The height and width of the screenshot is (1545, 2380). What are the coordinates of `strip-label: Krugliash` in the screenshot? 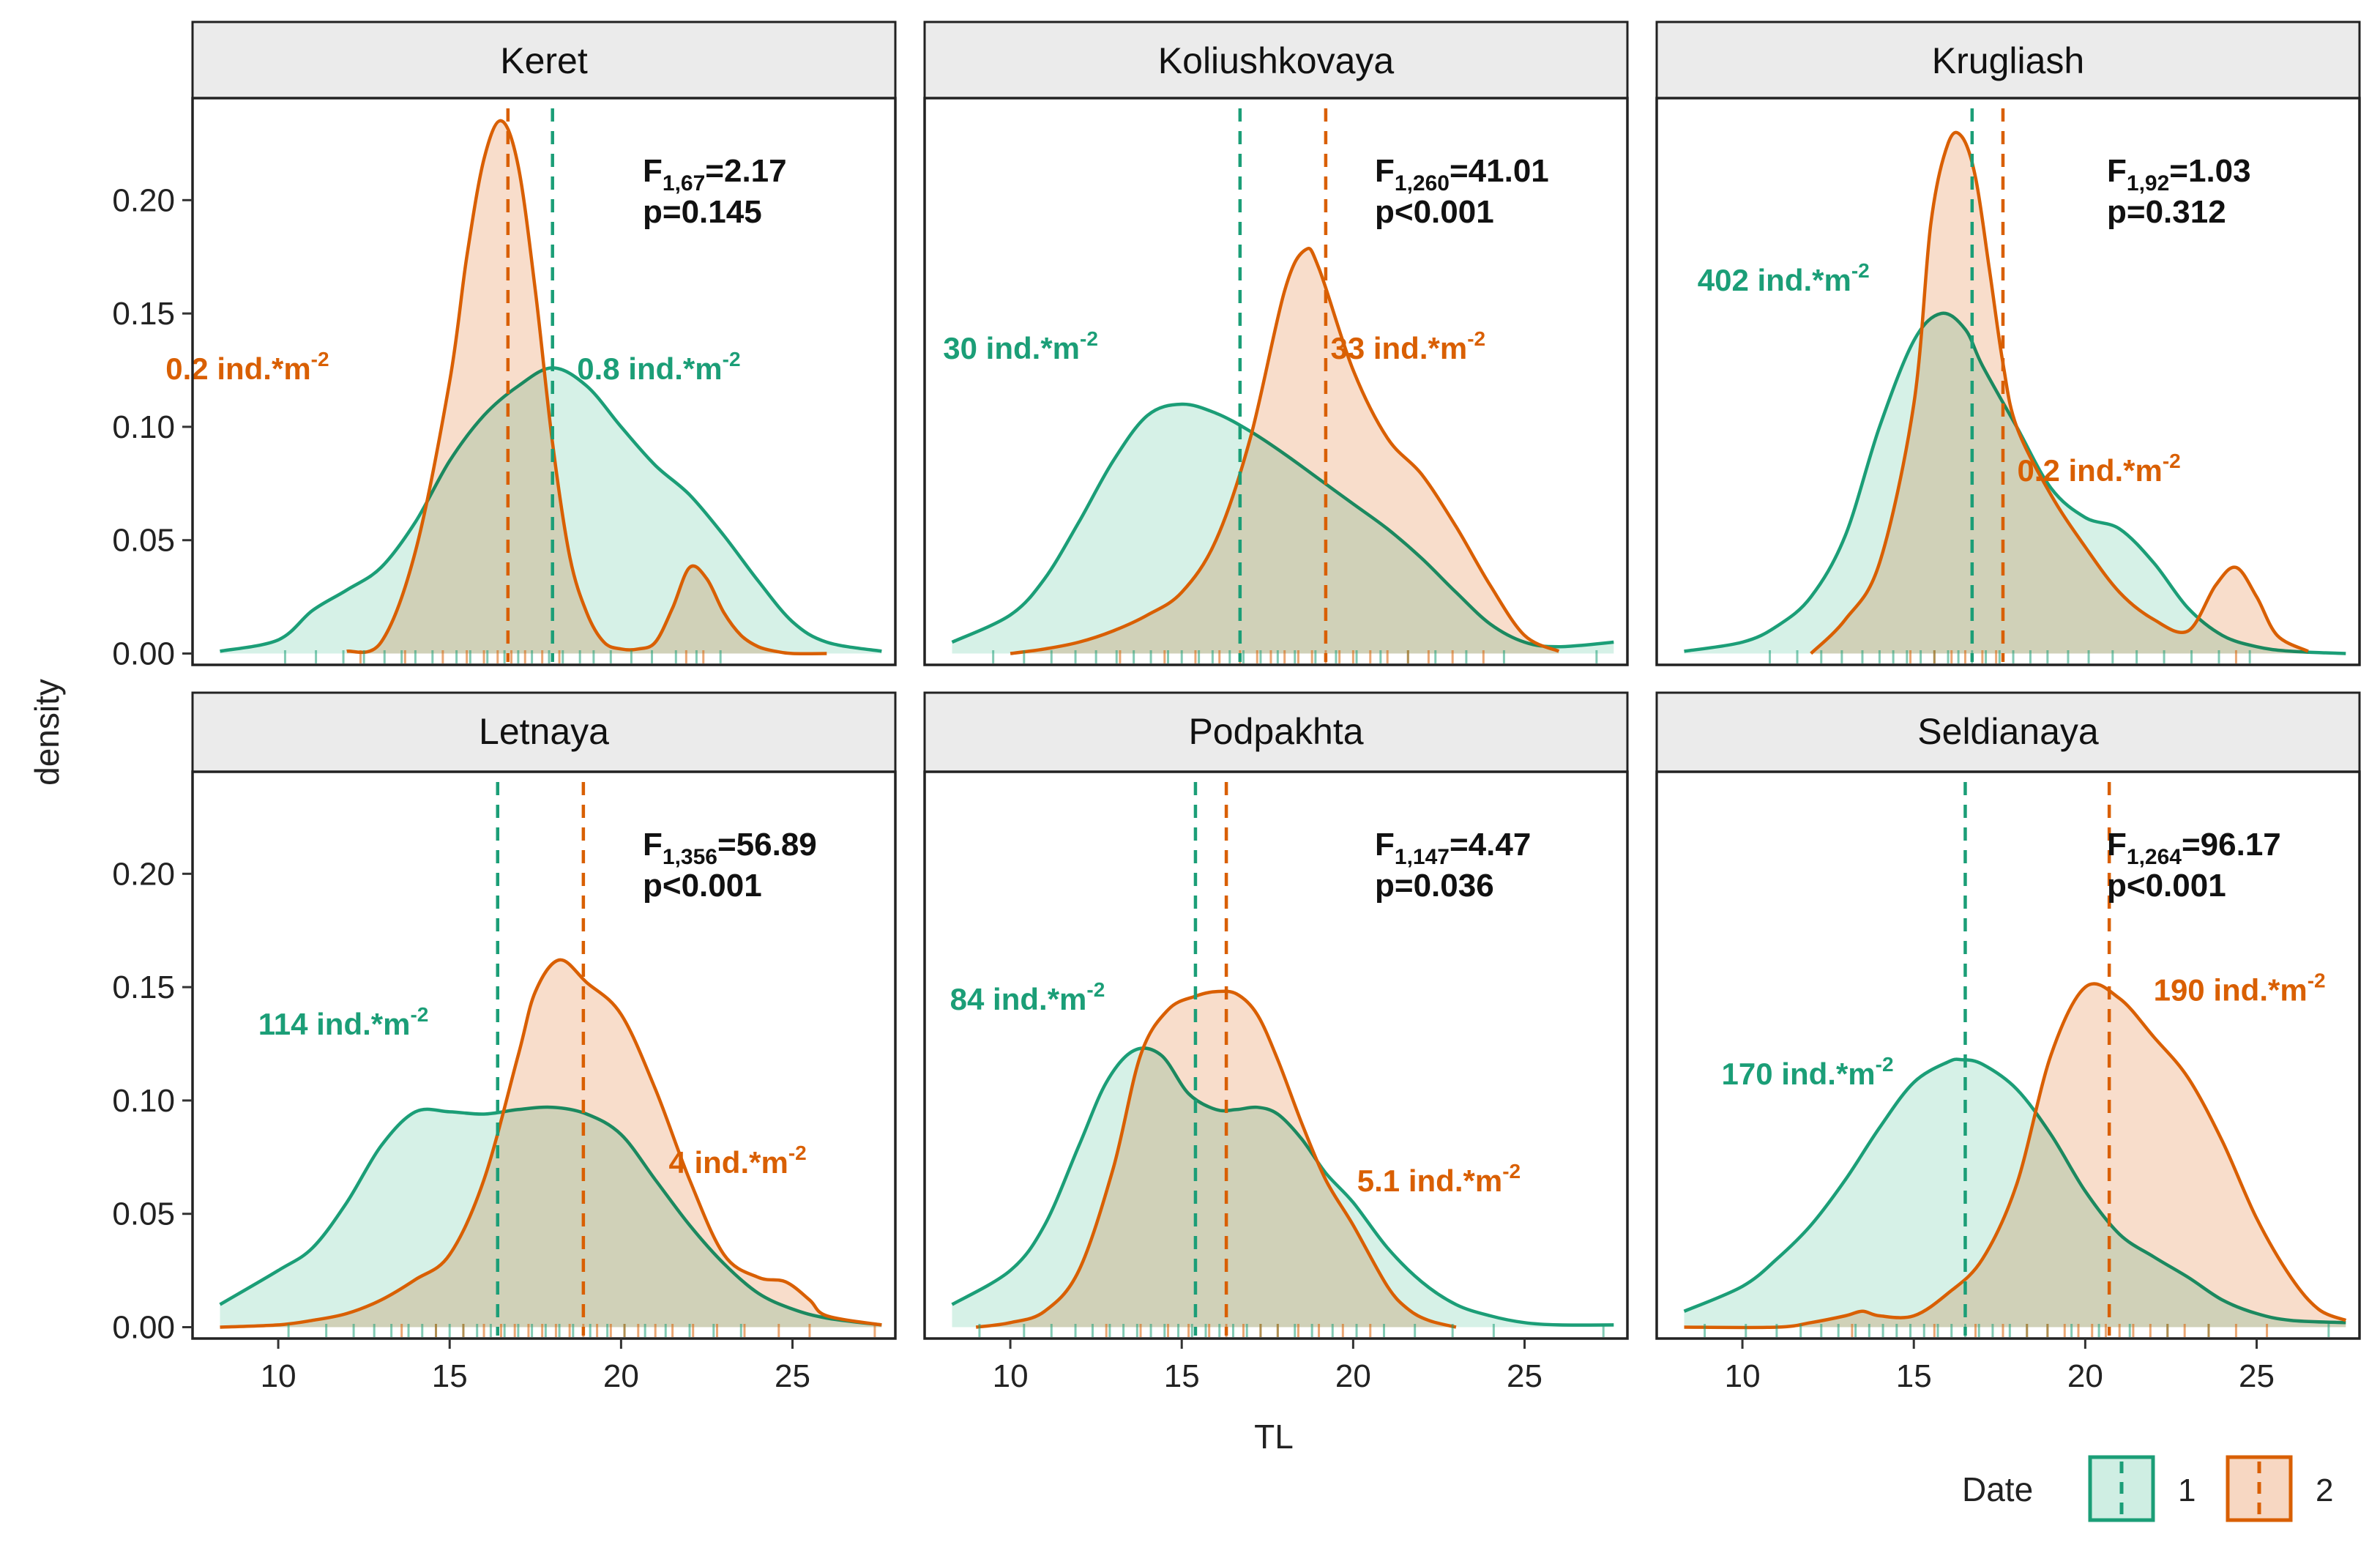 It's located at (2008, 60).